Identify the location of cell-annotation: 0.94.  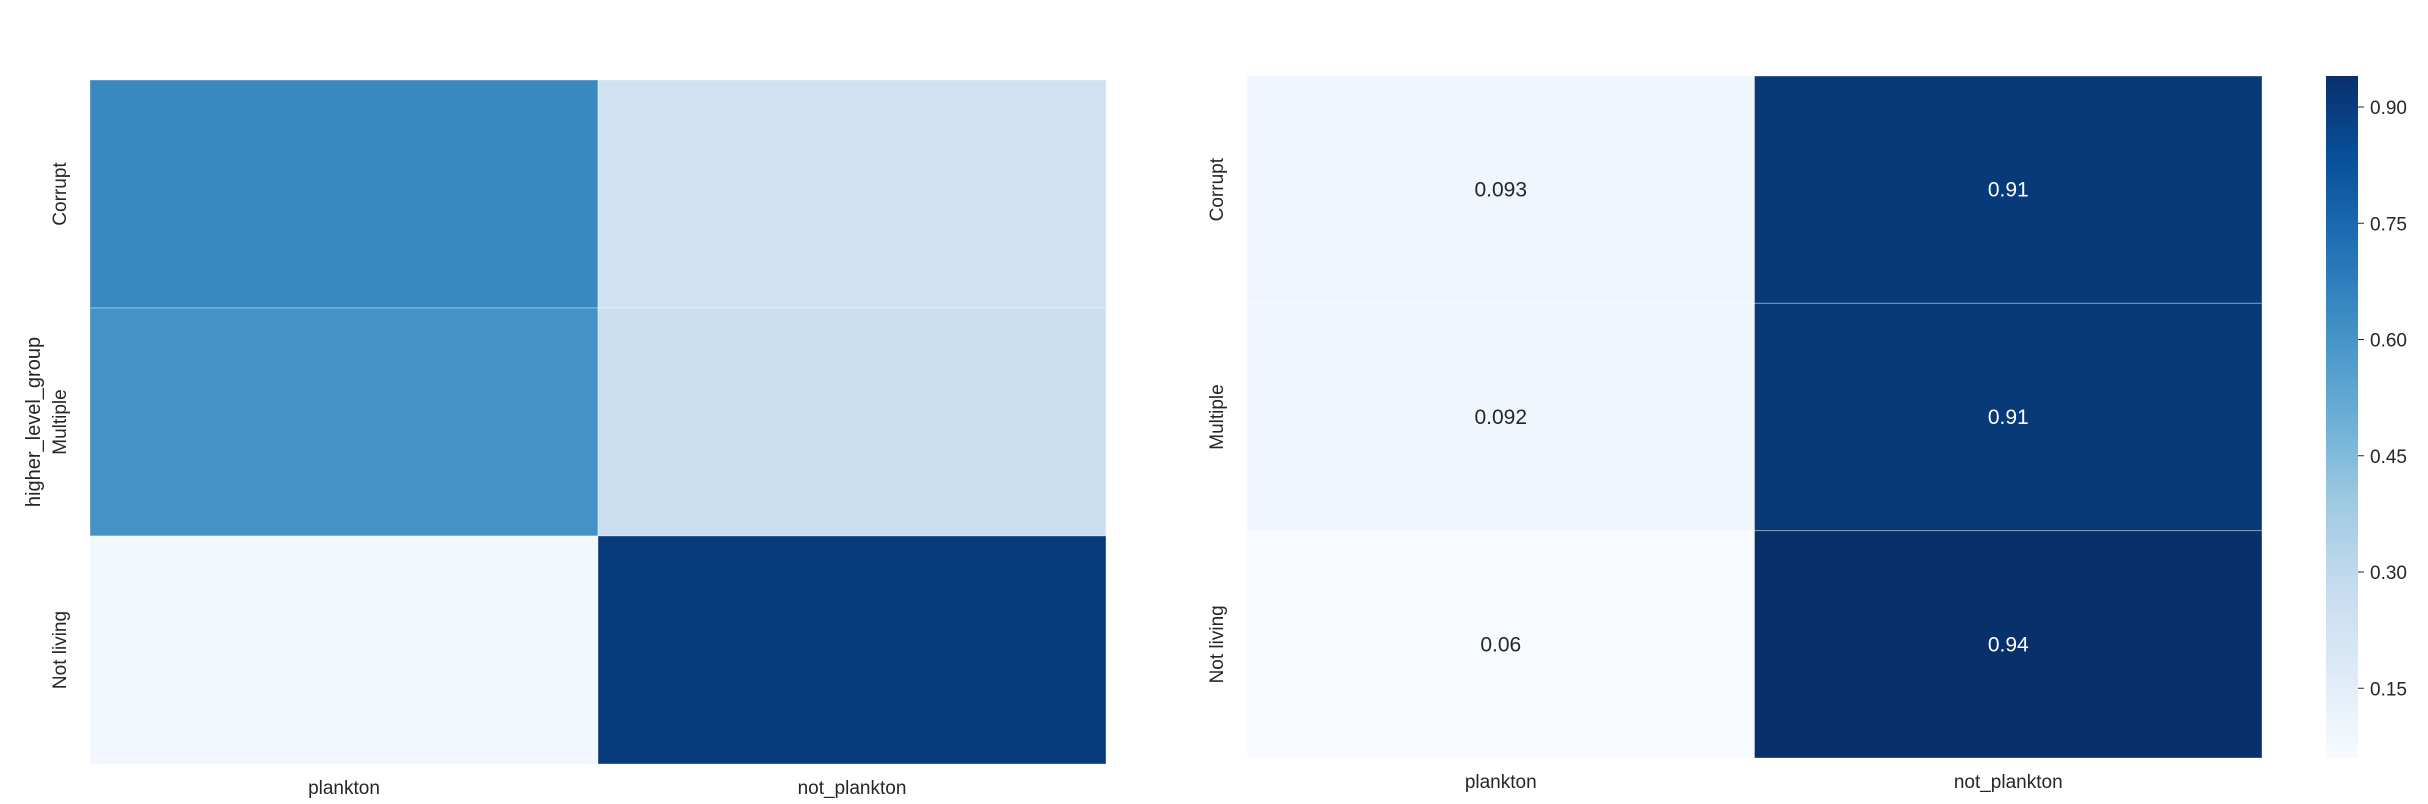
(2008, 644).